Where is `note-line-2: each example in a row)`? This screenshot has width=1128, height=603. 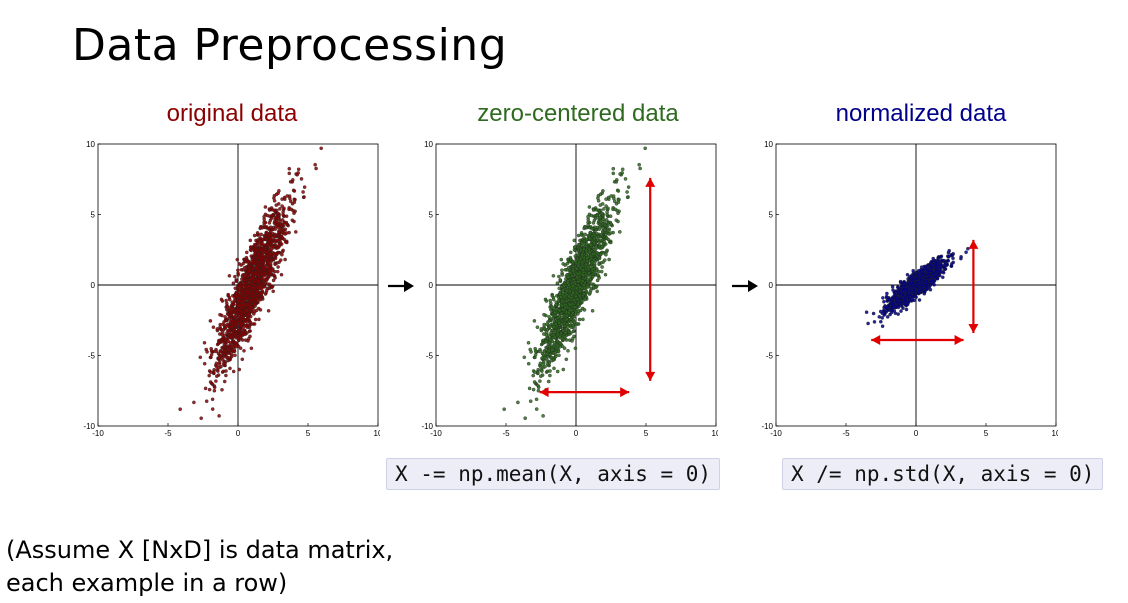 note-line-2: each example in a row) is located at coordinates (147, 583).